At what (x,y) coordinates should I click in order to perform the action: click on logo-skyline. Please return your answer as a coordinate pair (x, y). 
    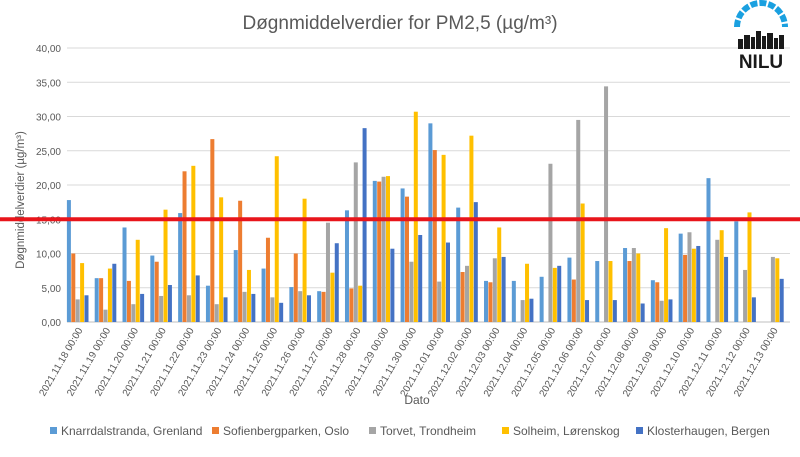
    Looking at the image, I should click on (761, 40).